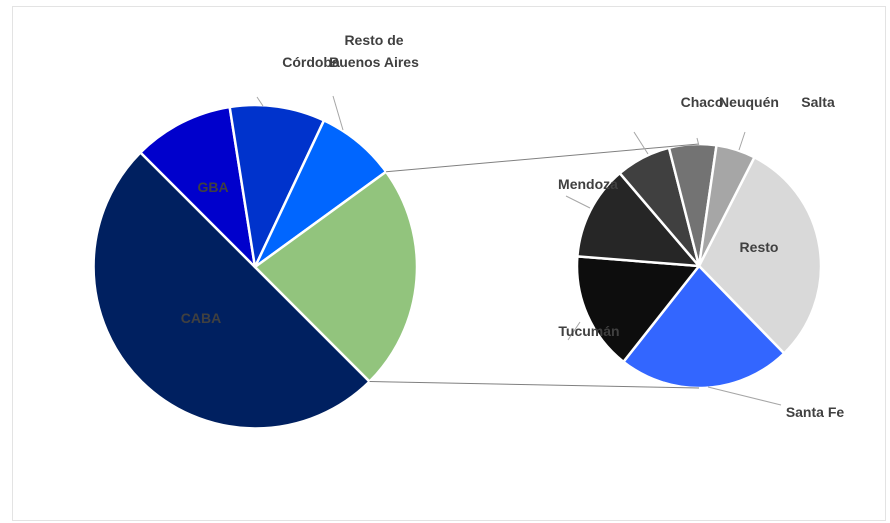  Describe the element at coordinates (201, 318) in the screenshot. I see `label-caba: CABA` at that location.